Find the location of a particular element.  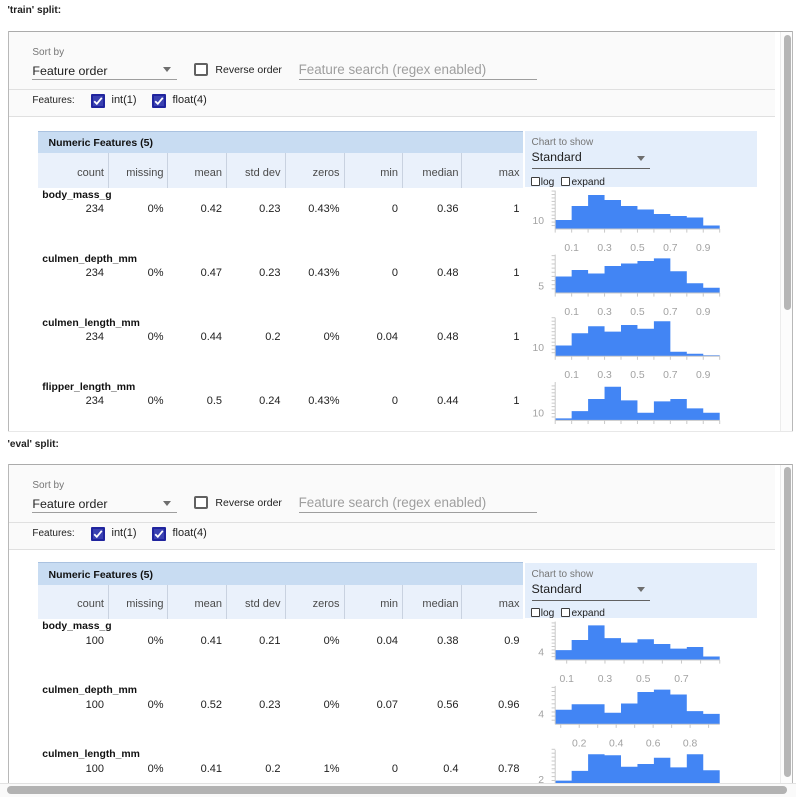

svg-text: 5 is located at coordinates (541, 287).